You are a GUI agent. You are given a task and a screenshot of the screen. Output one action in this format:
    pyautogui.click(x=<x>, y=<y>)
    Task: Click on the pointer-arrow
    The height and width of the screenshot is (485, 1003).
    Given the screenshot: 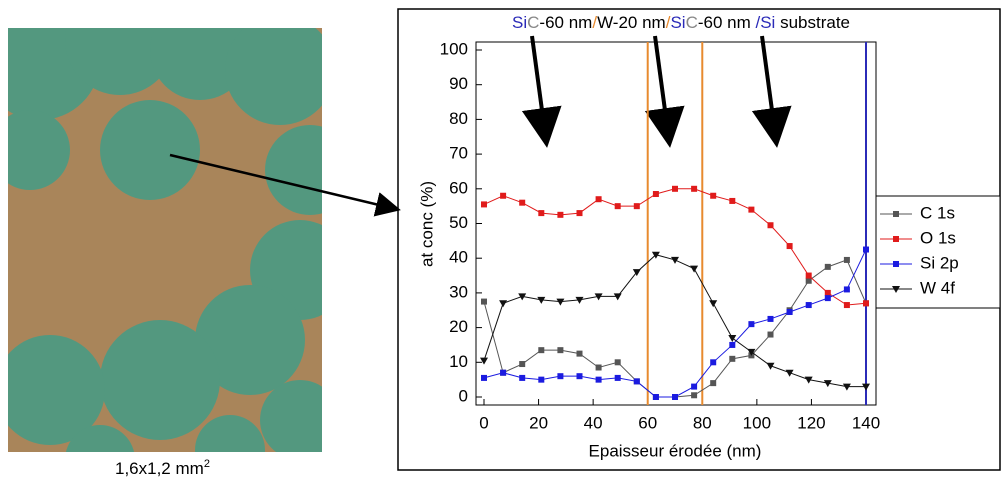 What is the action you would take?
    pyautogui.click(x=285, y=185)
    